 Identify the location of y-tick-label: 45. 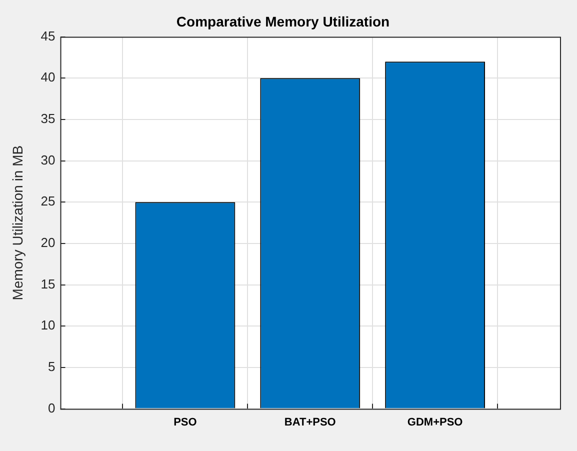
(48, 36).